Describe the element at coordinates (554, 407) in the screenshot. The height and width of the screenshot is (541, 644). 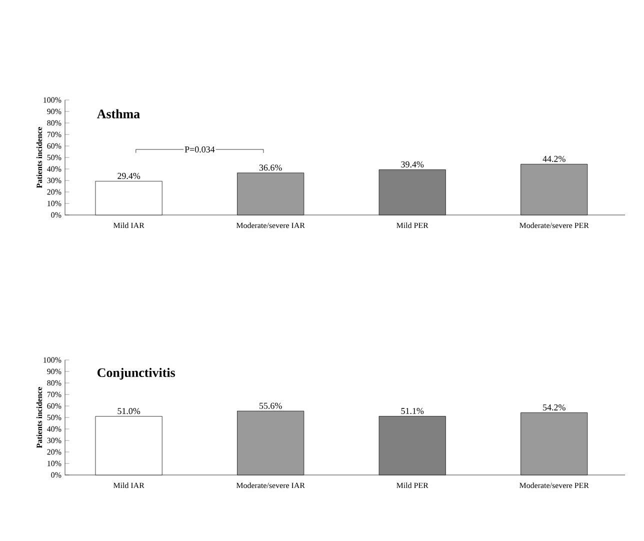
I see `data-label: 54.2%` at that location.